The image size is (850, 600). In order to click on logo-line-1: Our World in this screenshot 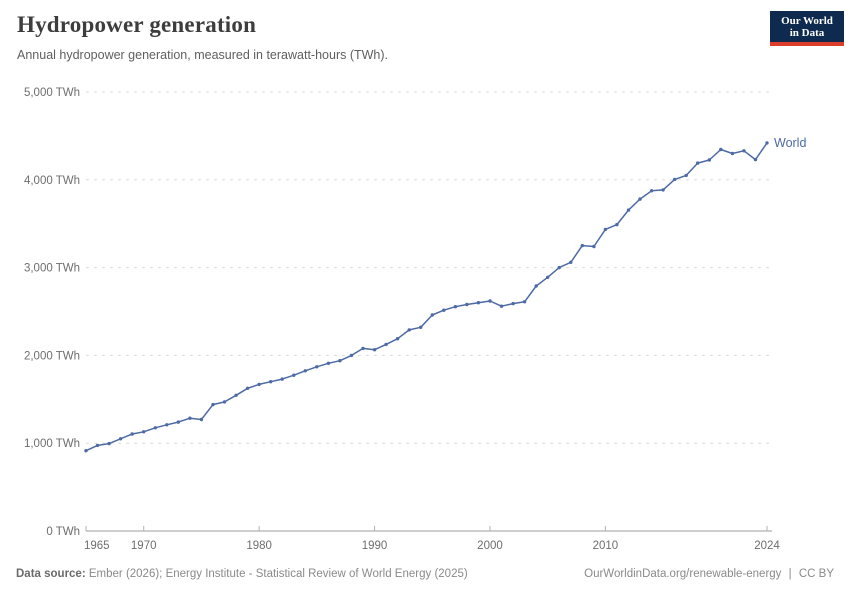, I will do `click(807, 20)`.